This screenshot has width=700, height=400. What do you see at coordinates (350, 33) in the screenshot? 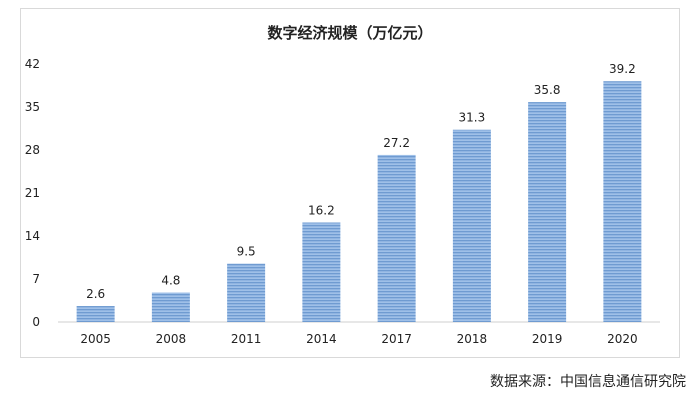
I see `chart-title: 数字经济规模（万亿元）` at bounding box center [350, 33].